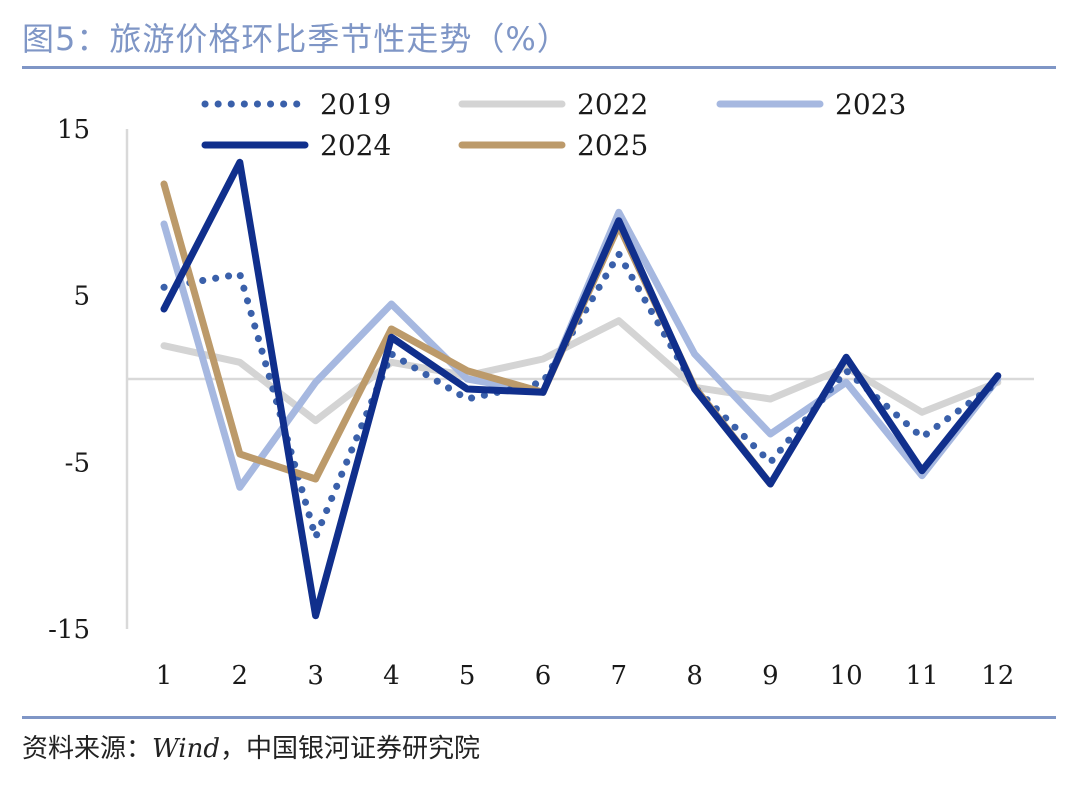  I want to click on x-tick-label: 6, so click(543, 676).